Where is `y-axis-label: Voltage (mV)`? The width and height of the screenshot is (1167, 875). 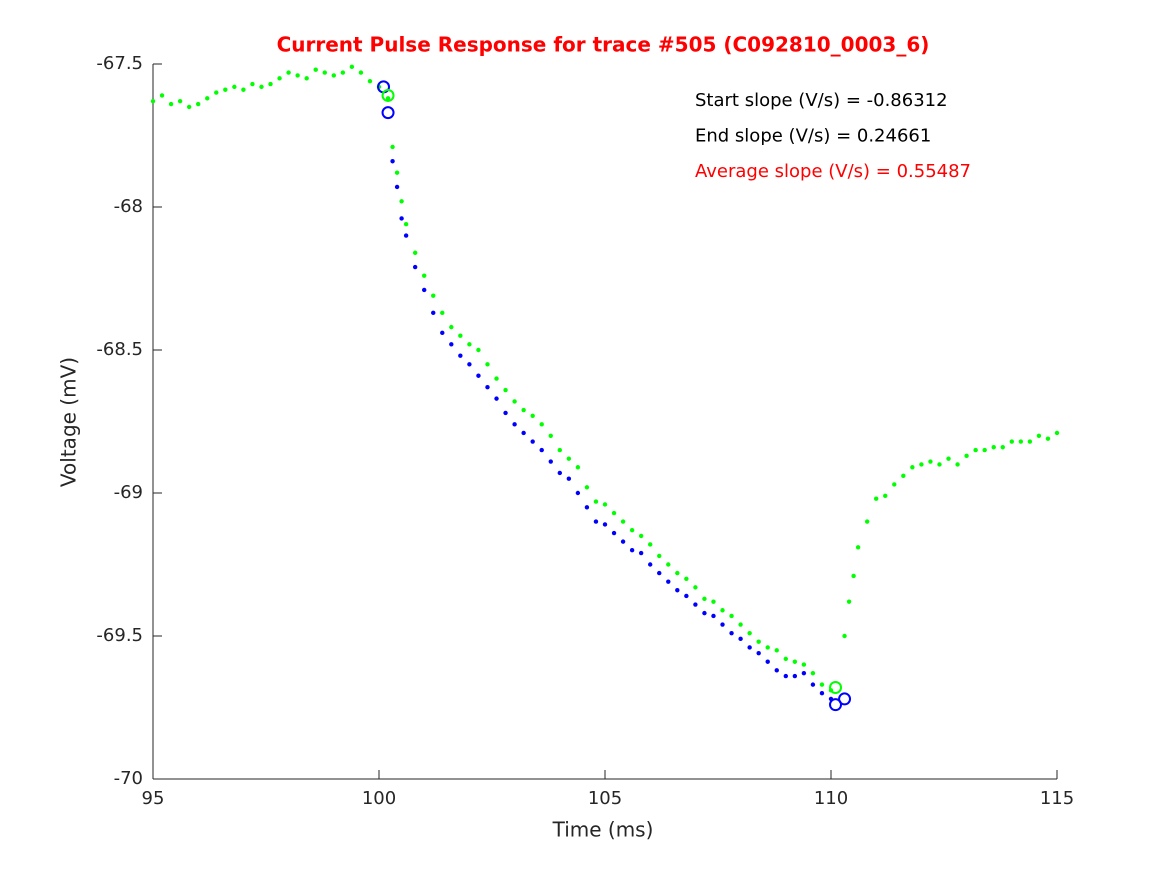 y-axis-label: Voltage (mV) is located at coordinates (69, 422).